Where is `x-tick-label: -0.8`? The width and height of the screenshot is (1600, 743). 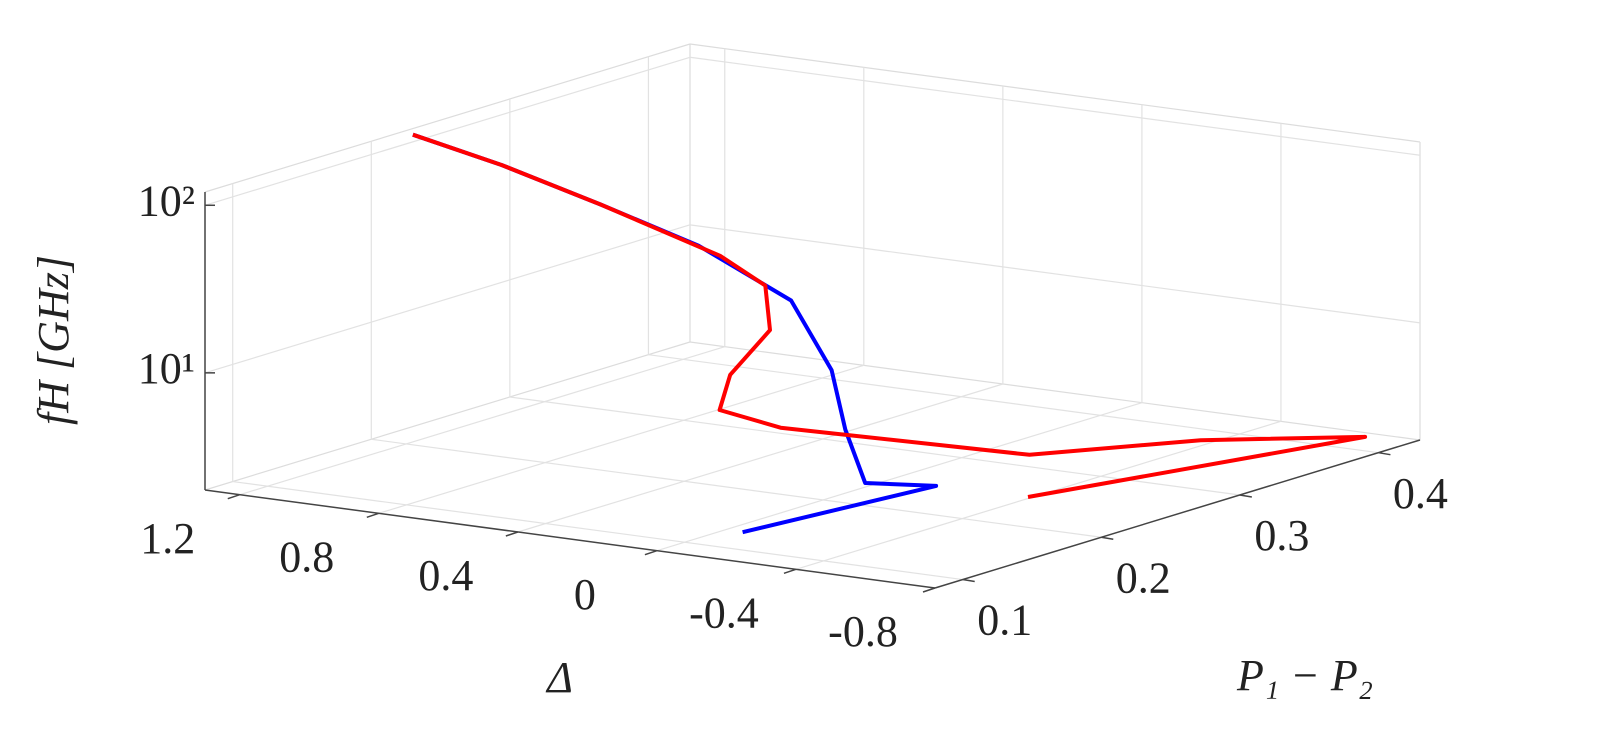 x-tick-label: -0.8 is located at coordinates (863, 631).